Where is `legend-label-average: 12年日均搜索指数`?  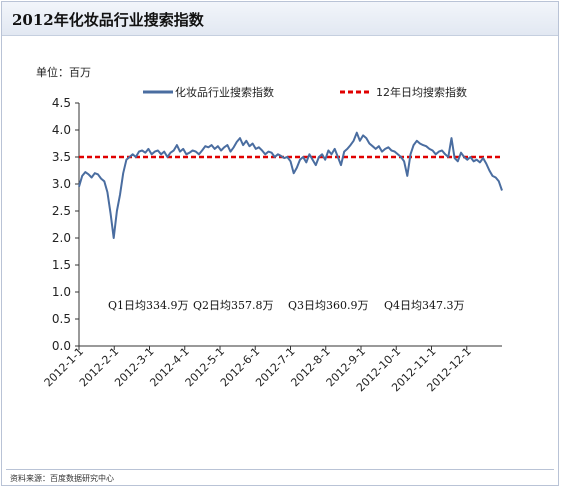
legend-label-average: 12年日均搜索指数 is located at coordinates (421, 92).